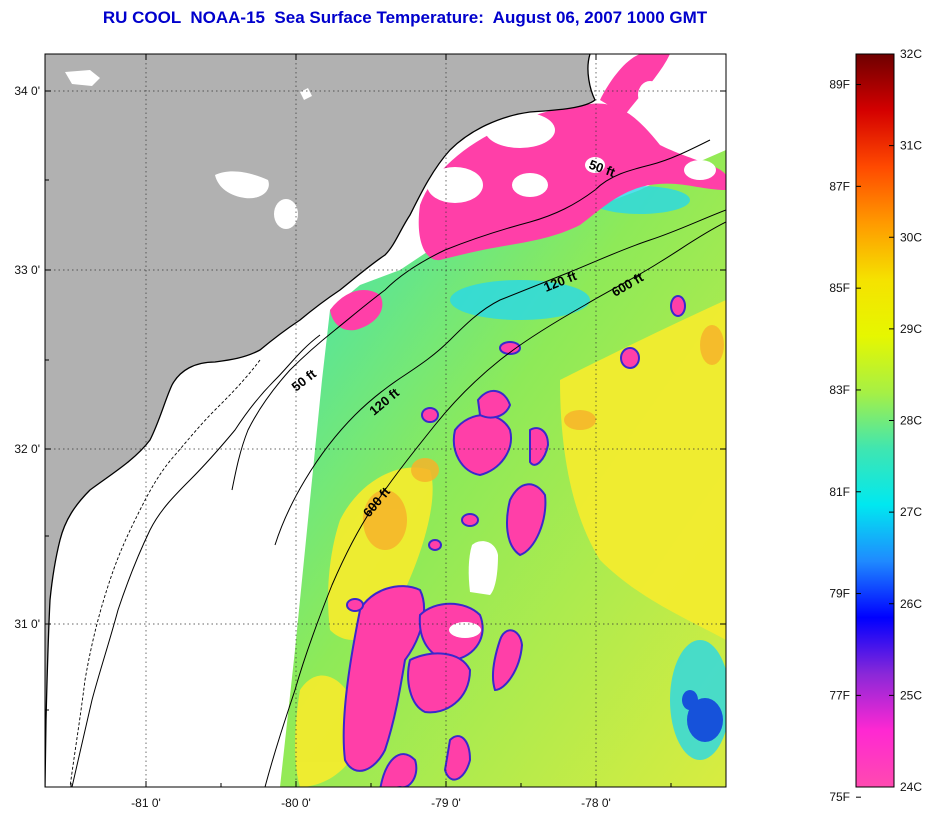 This screenshot has width=936, height=817. I want to click on lat-label-34: 34 0', so click(27, 91).